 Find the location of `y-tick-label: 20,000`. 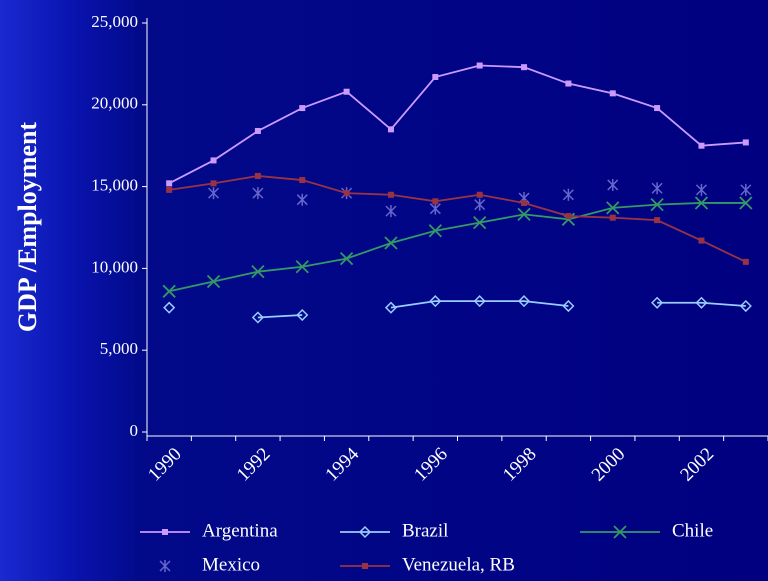

y-tick-label: 20,000 is located at coordinates (114, 103).